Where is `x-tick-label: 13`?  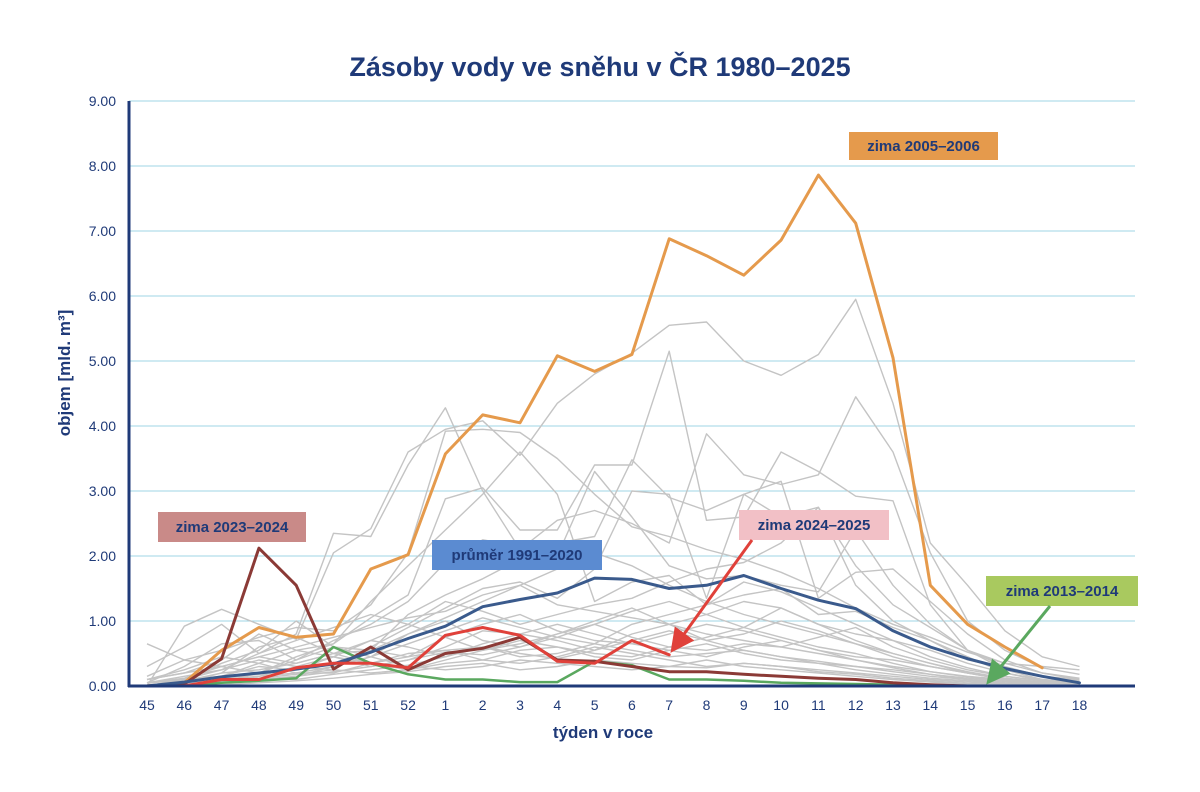
x-tick-label: 13 is located at coordinates (893, 705).